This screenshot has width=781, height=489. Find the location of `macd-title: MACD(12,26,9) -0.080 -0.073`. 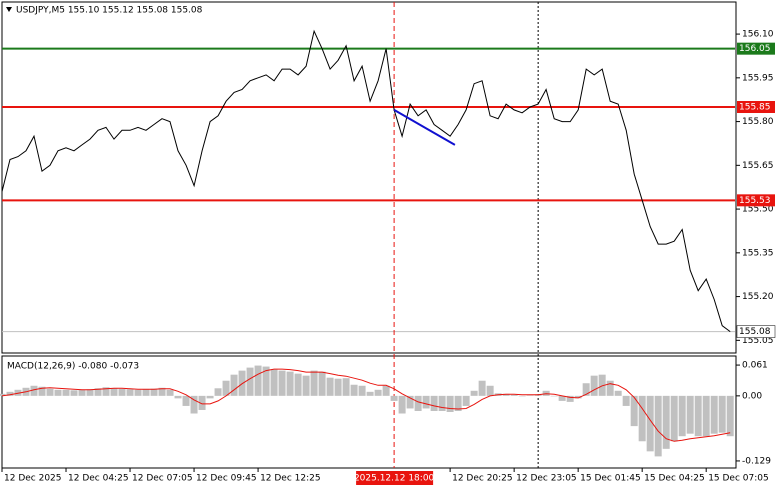

macd-title: MACD(12,26,9) -0.080 -0.073 is located at coordinates (73, 367).